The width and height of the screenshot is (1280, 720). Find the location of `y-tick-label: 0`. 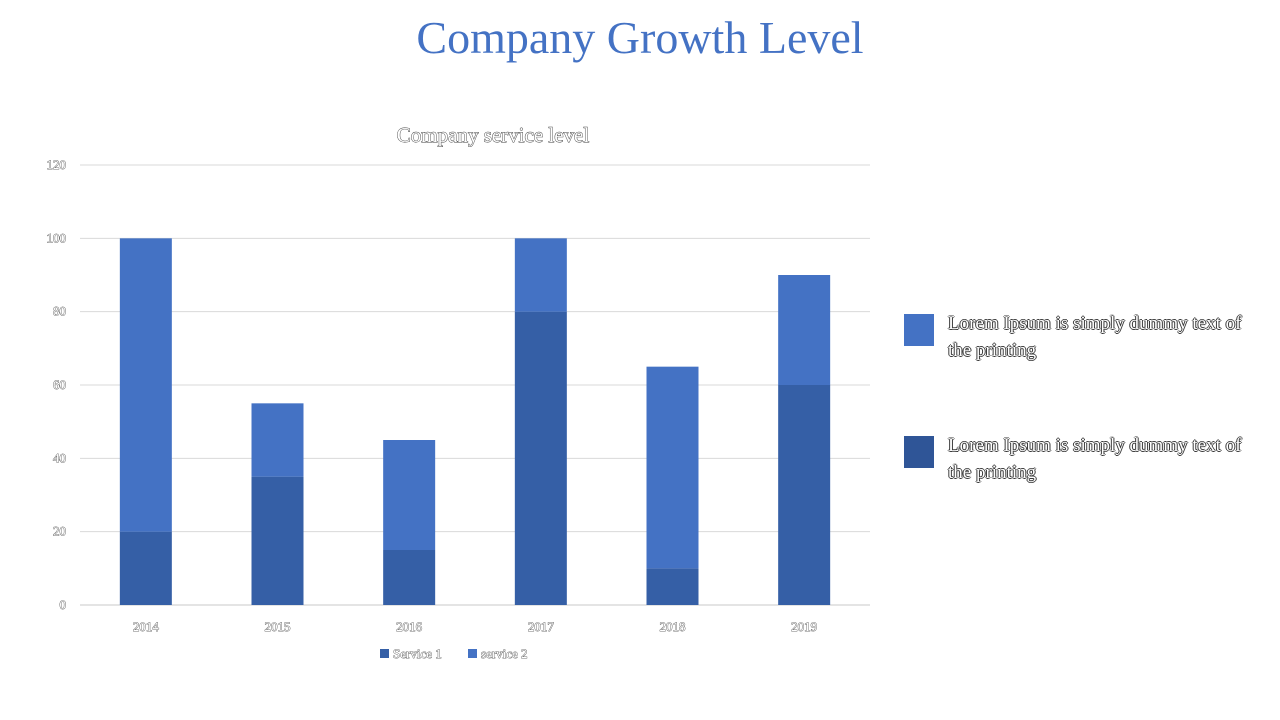

y-tick-label: 0 is located at coordinates (63, 604).